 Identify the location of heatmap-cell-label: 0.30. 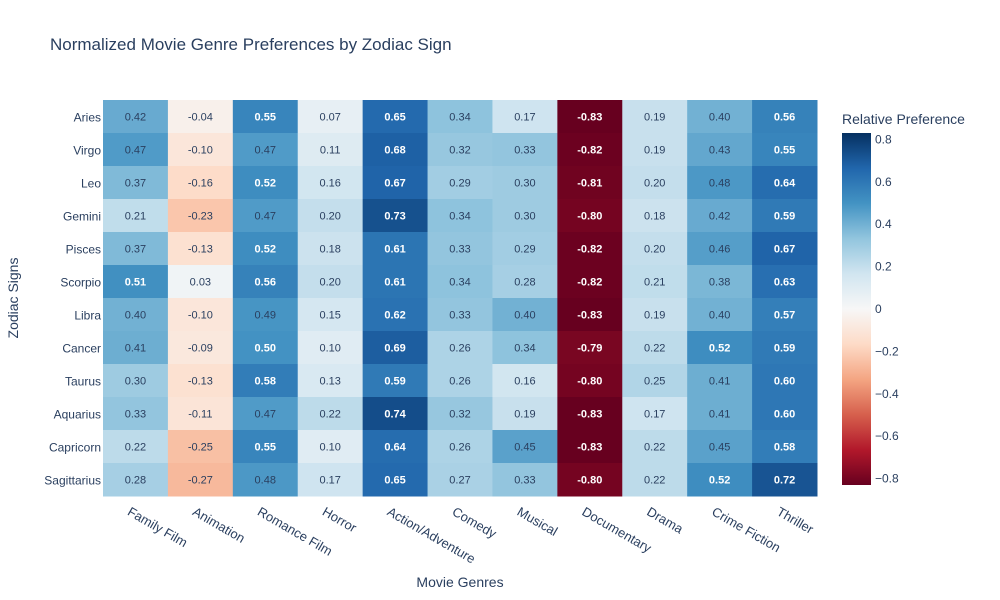
(524, 217).